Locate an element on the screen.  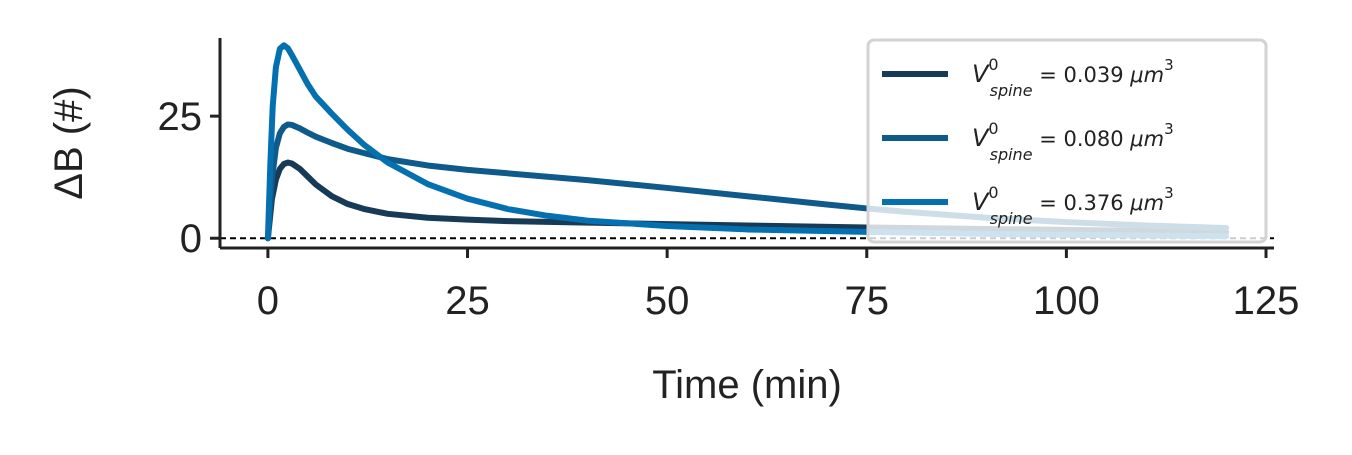
x-tick-label: 0 is located at coordinates (268, 301).